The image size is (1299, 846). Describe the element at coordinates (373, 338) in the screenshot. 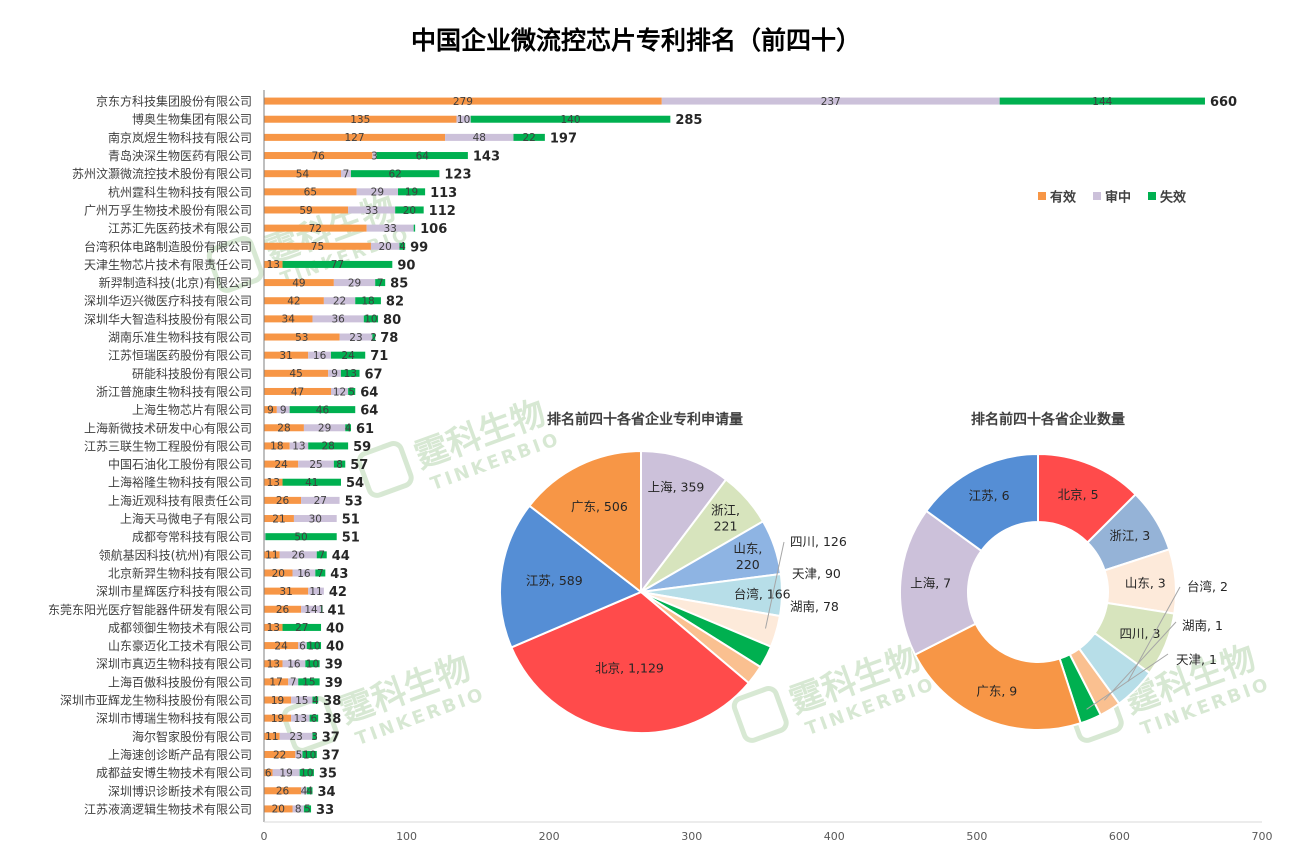

I see `segment-data-label: 2` at that location.